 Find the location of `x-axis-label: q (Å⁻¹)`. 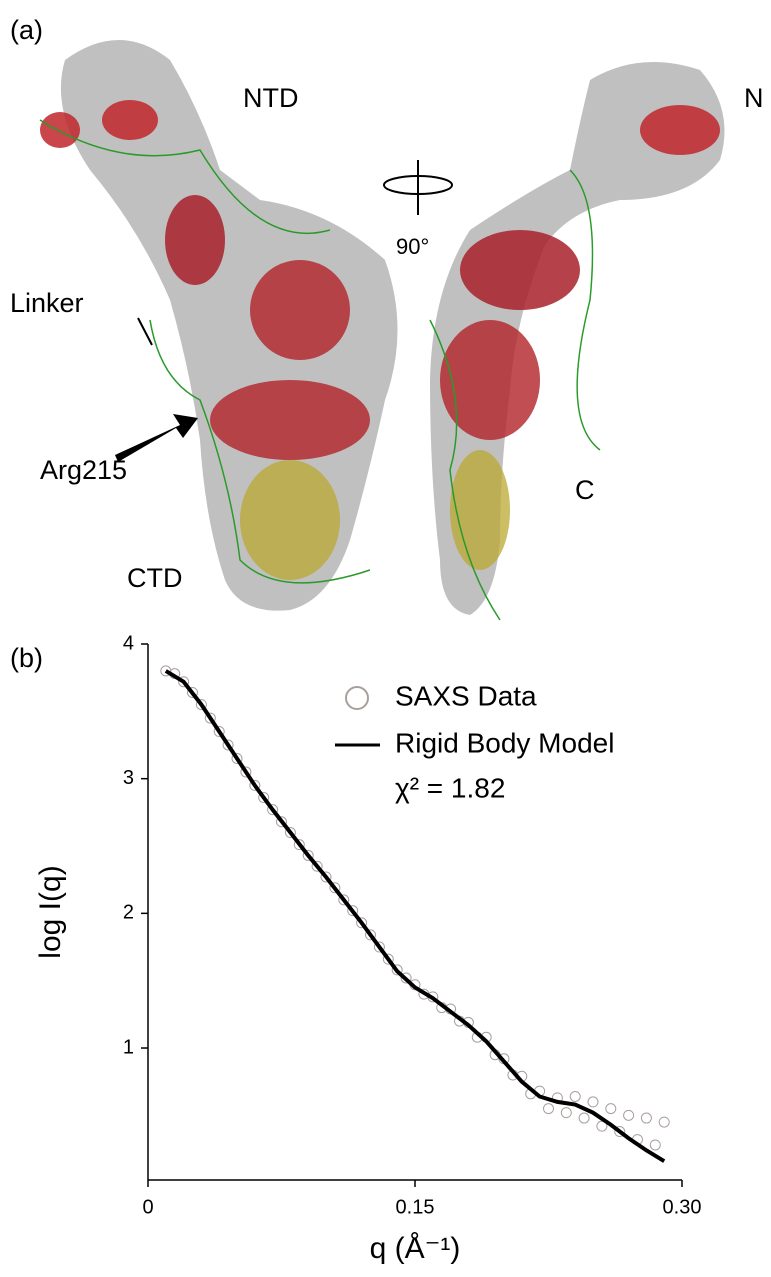

x-axis-label: q (Å⁻¹) is located at coordinates (415, 1248).